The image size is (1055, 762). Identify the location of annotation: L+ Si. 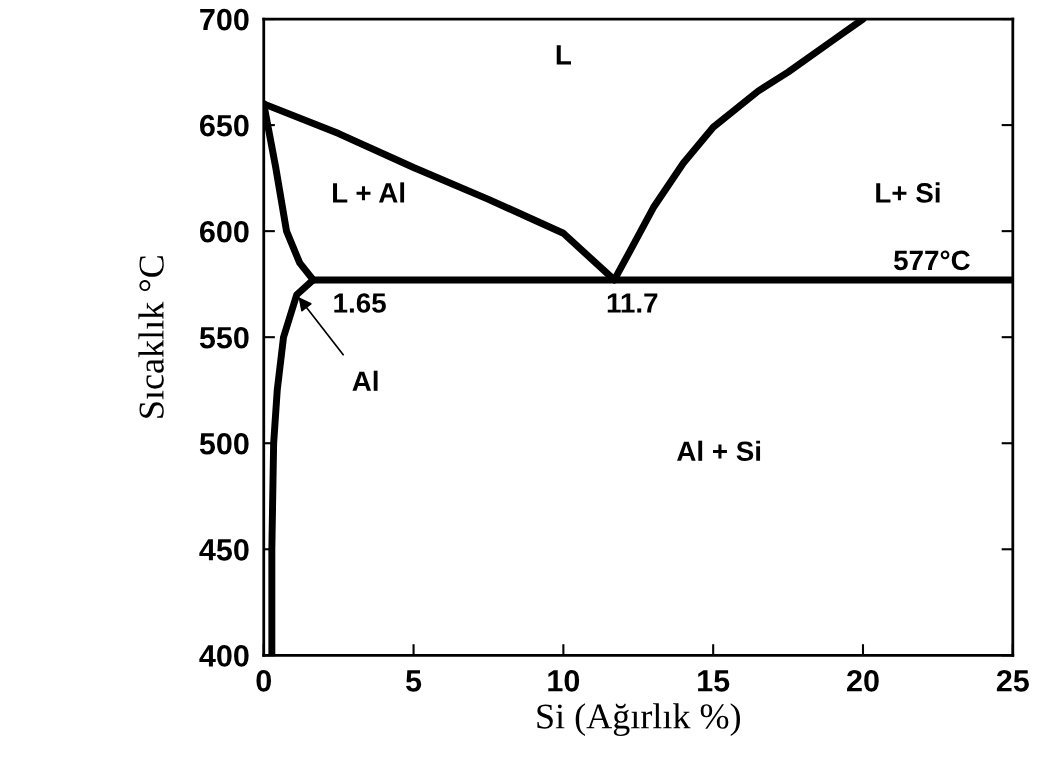
(908, 192).